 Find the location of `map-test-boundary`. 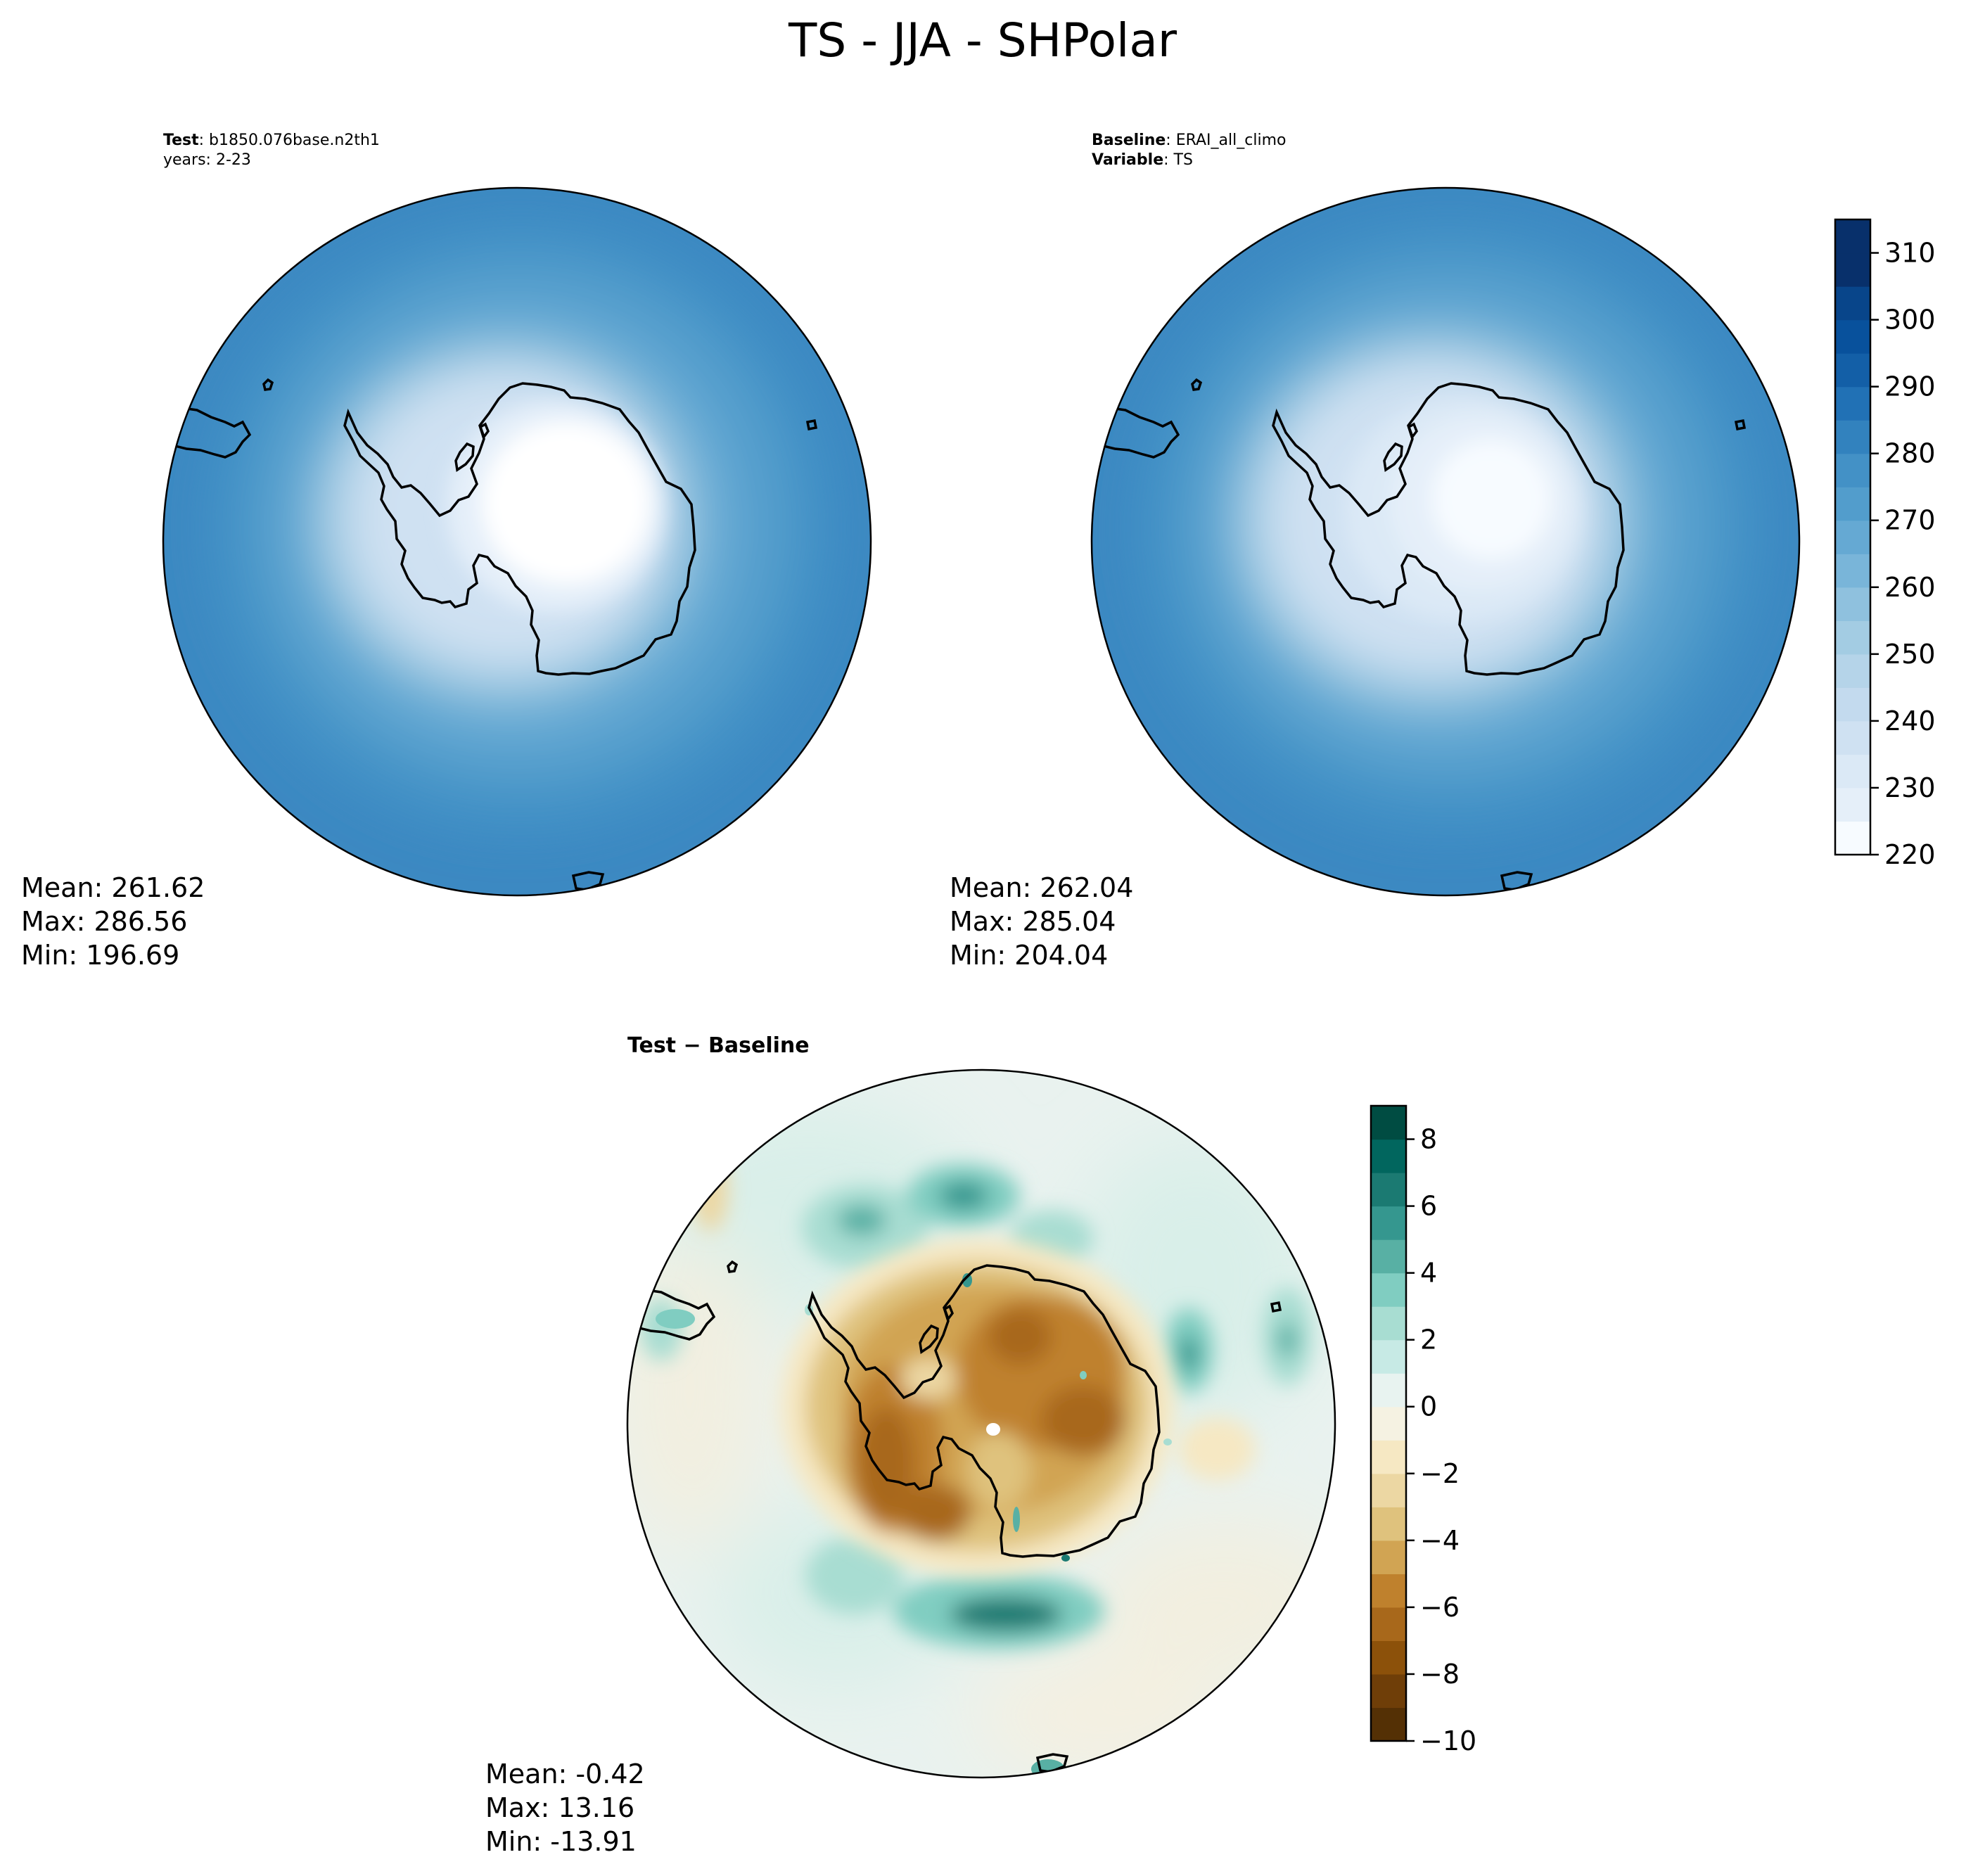

map-test-boundary is located at coordinates (517, 541).